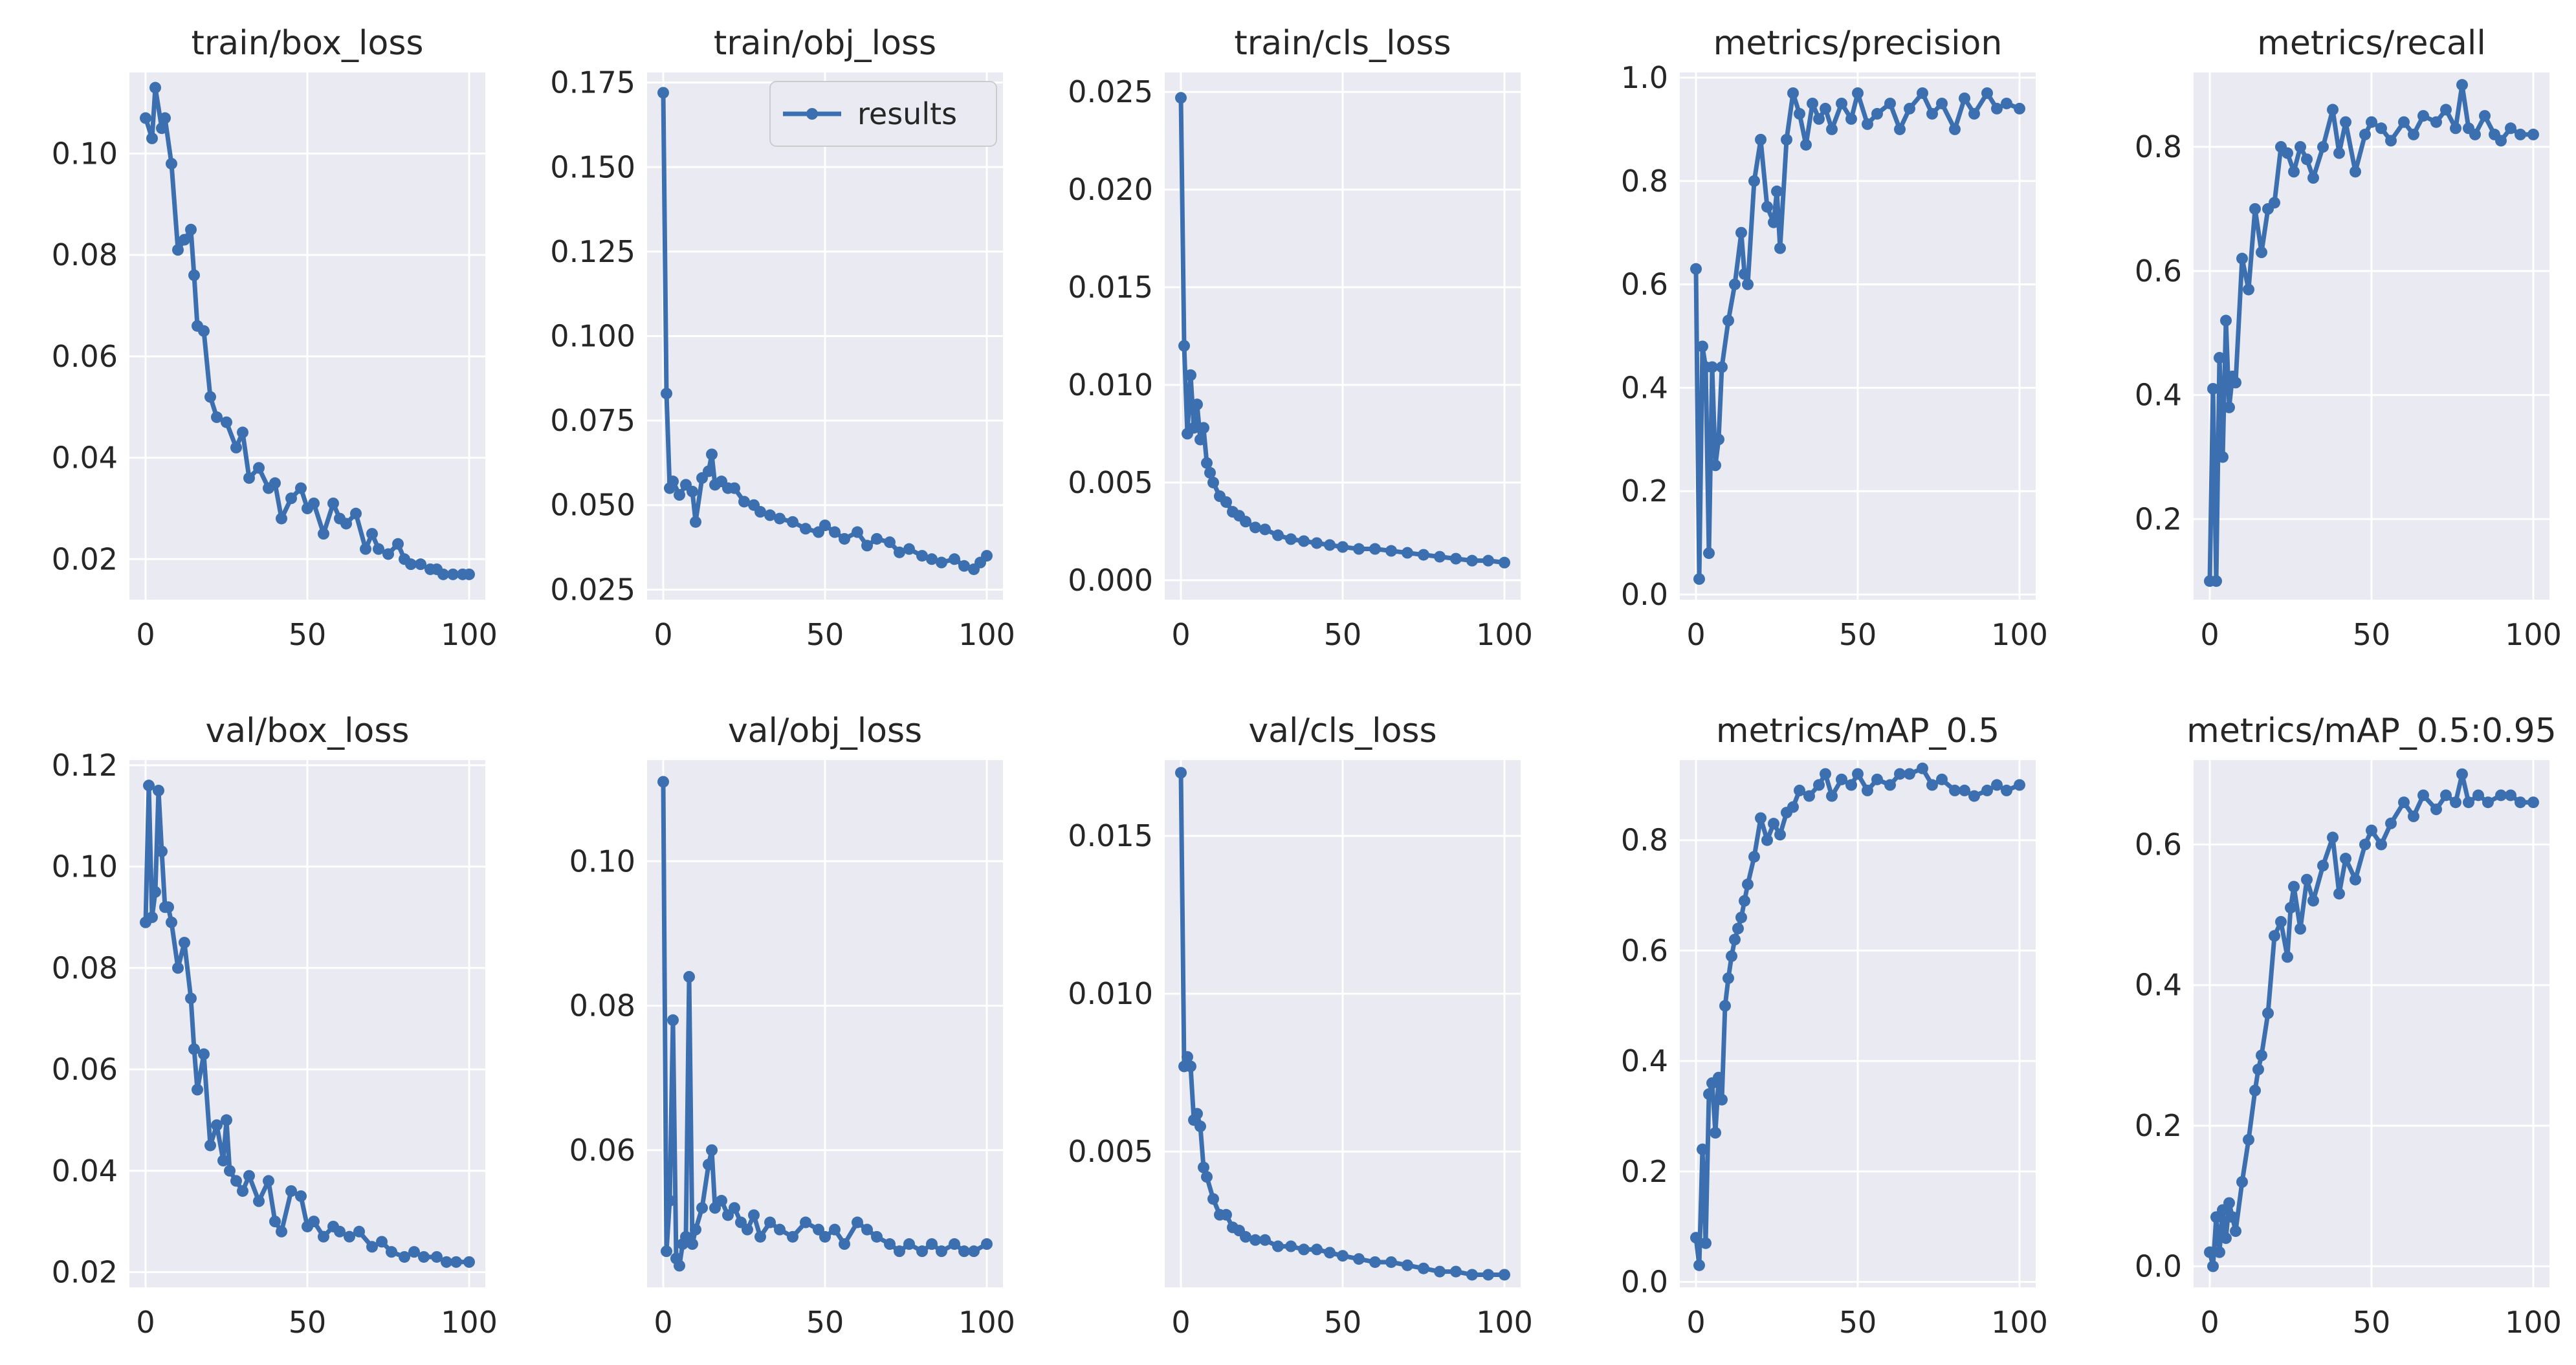 This screenshot has width=2576, height=1365. What do you see at coordinates (2371, 731) in the screenshot?
I see `chart-title: metrics/mAP_0.5:0.95` at bounding box center [2371, 731].